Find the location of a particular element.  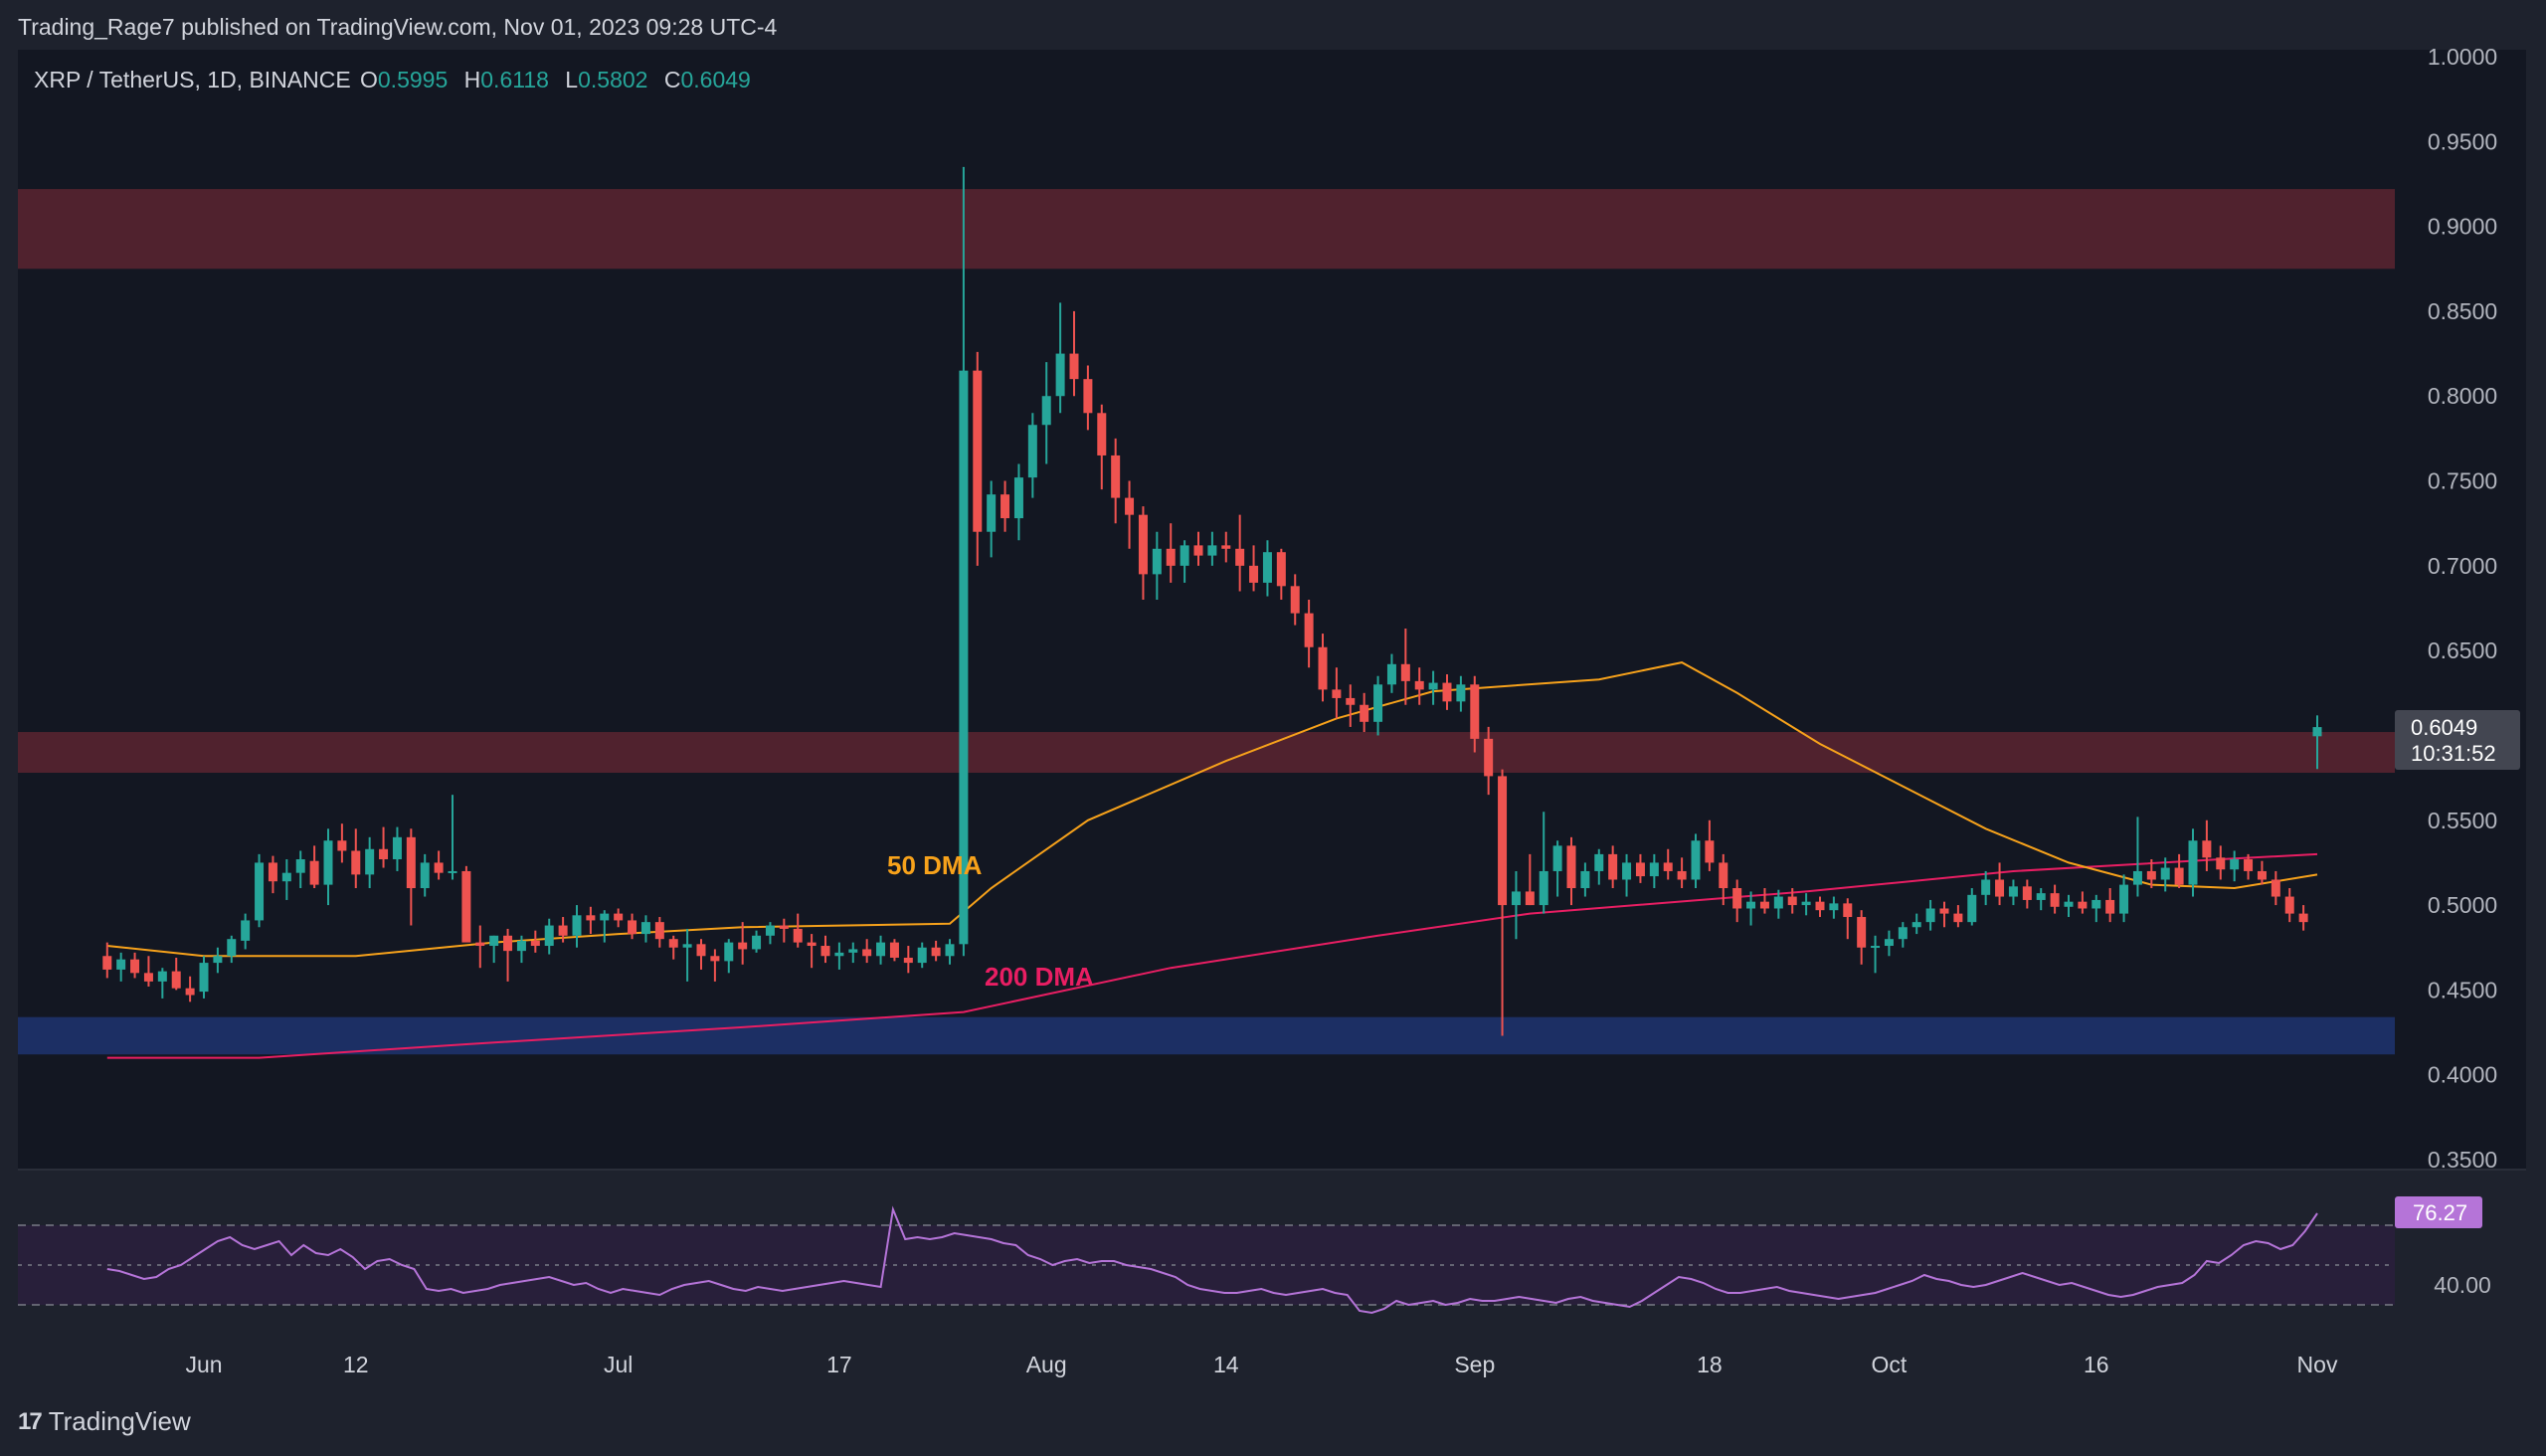

resistance-zone is located at coordinates (1206, 229).